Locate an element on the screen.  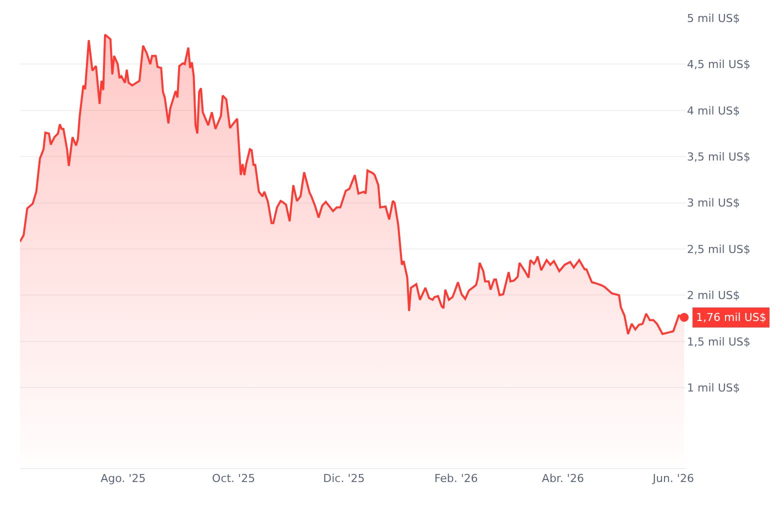
y-tick-label: 3,5 mil US$ is located at coordinates (718, 157).